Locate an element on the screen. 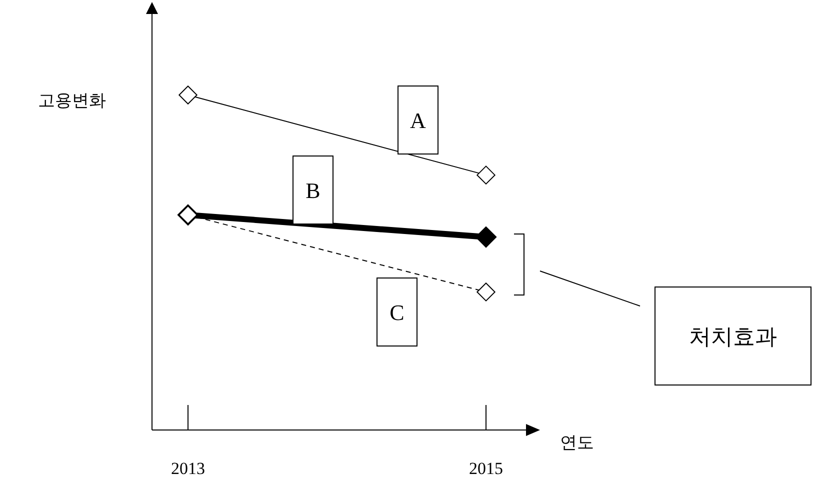  text: 처치효과 is located at coordinates (733, 336).